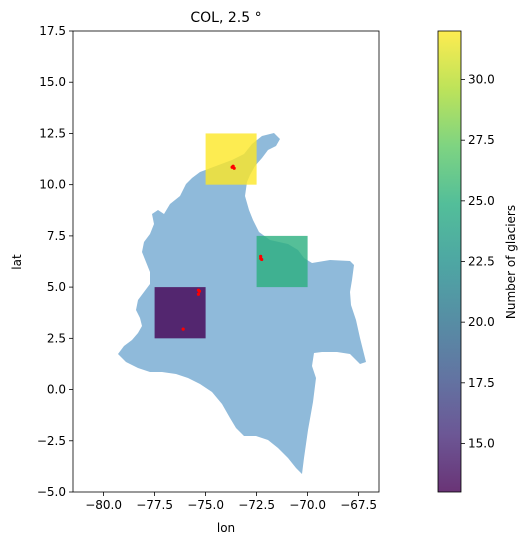 This screenshot has width=530, height=545. What do you see at coordinates (205, 505) in the screenshot?
I see `x-tick-label: −75.0` at bounding box center [205, 505].